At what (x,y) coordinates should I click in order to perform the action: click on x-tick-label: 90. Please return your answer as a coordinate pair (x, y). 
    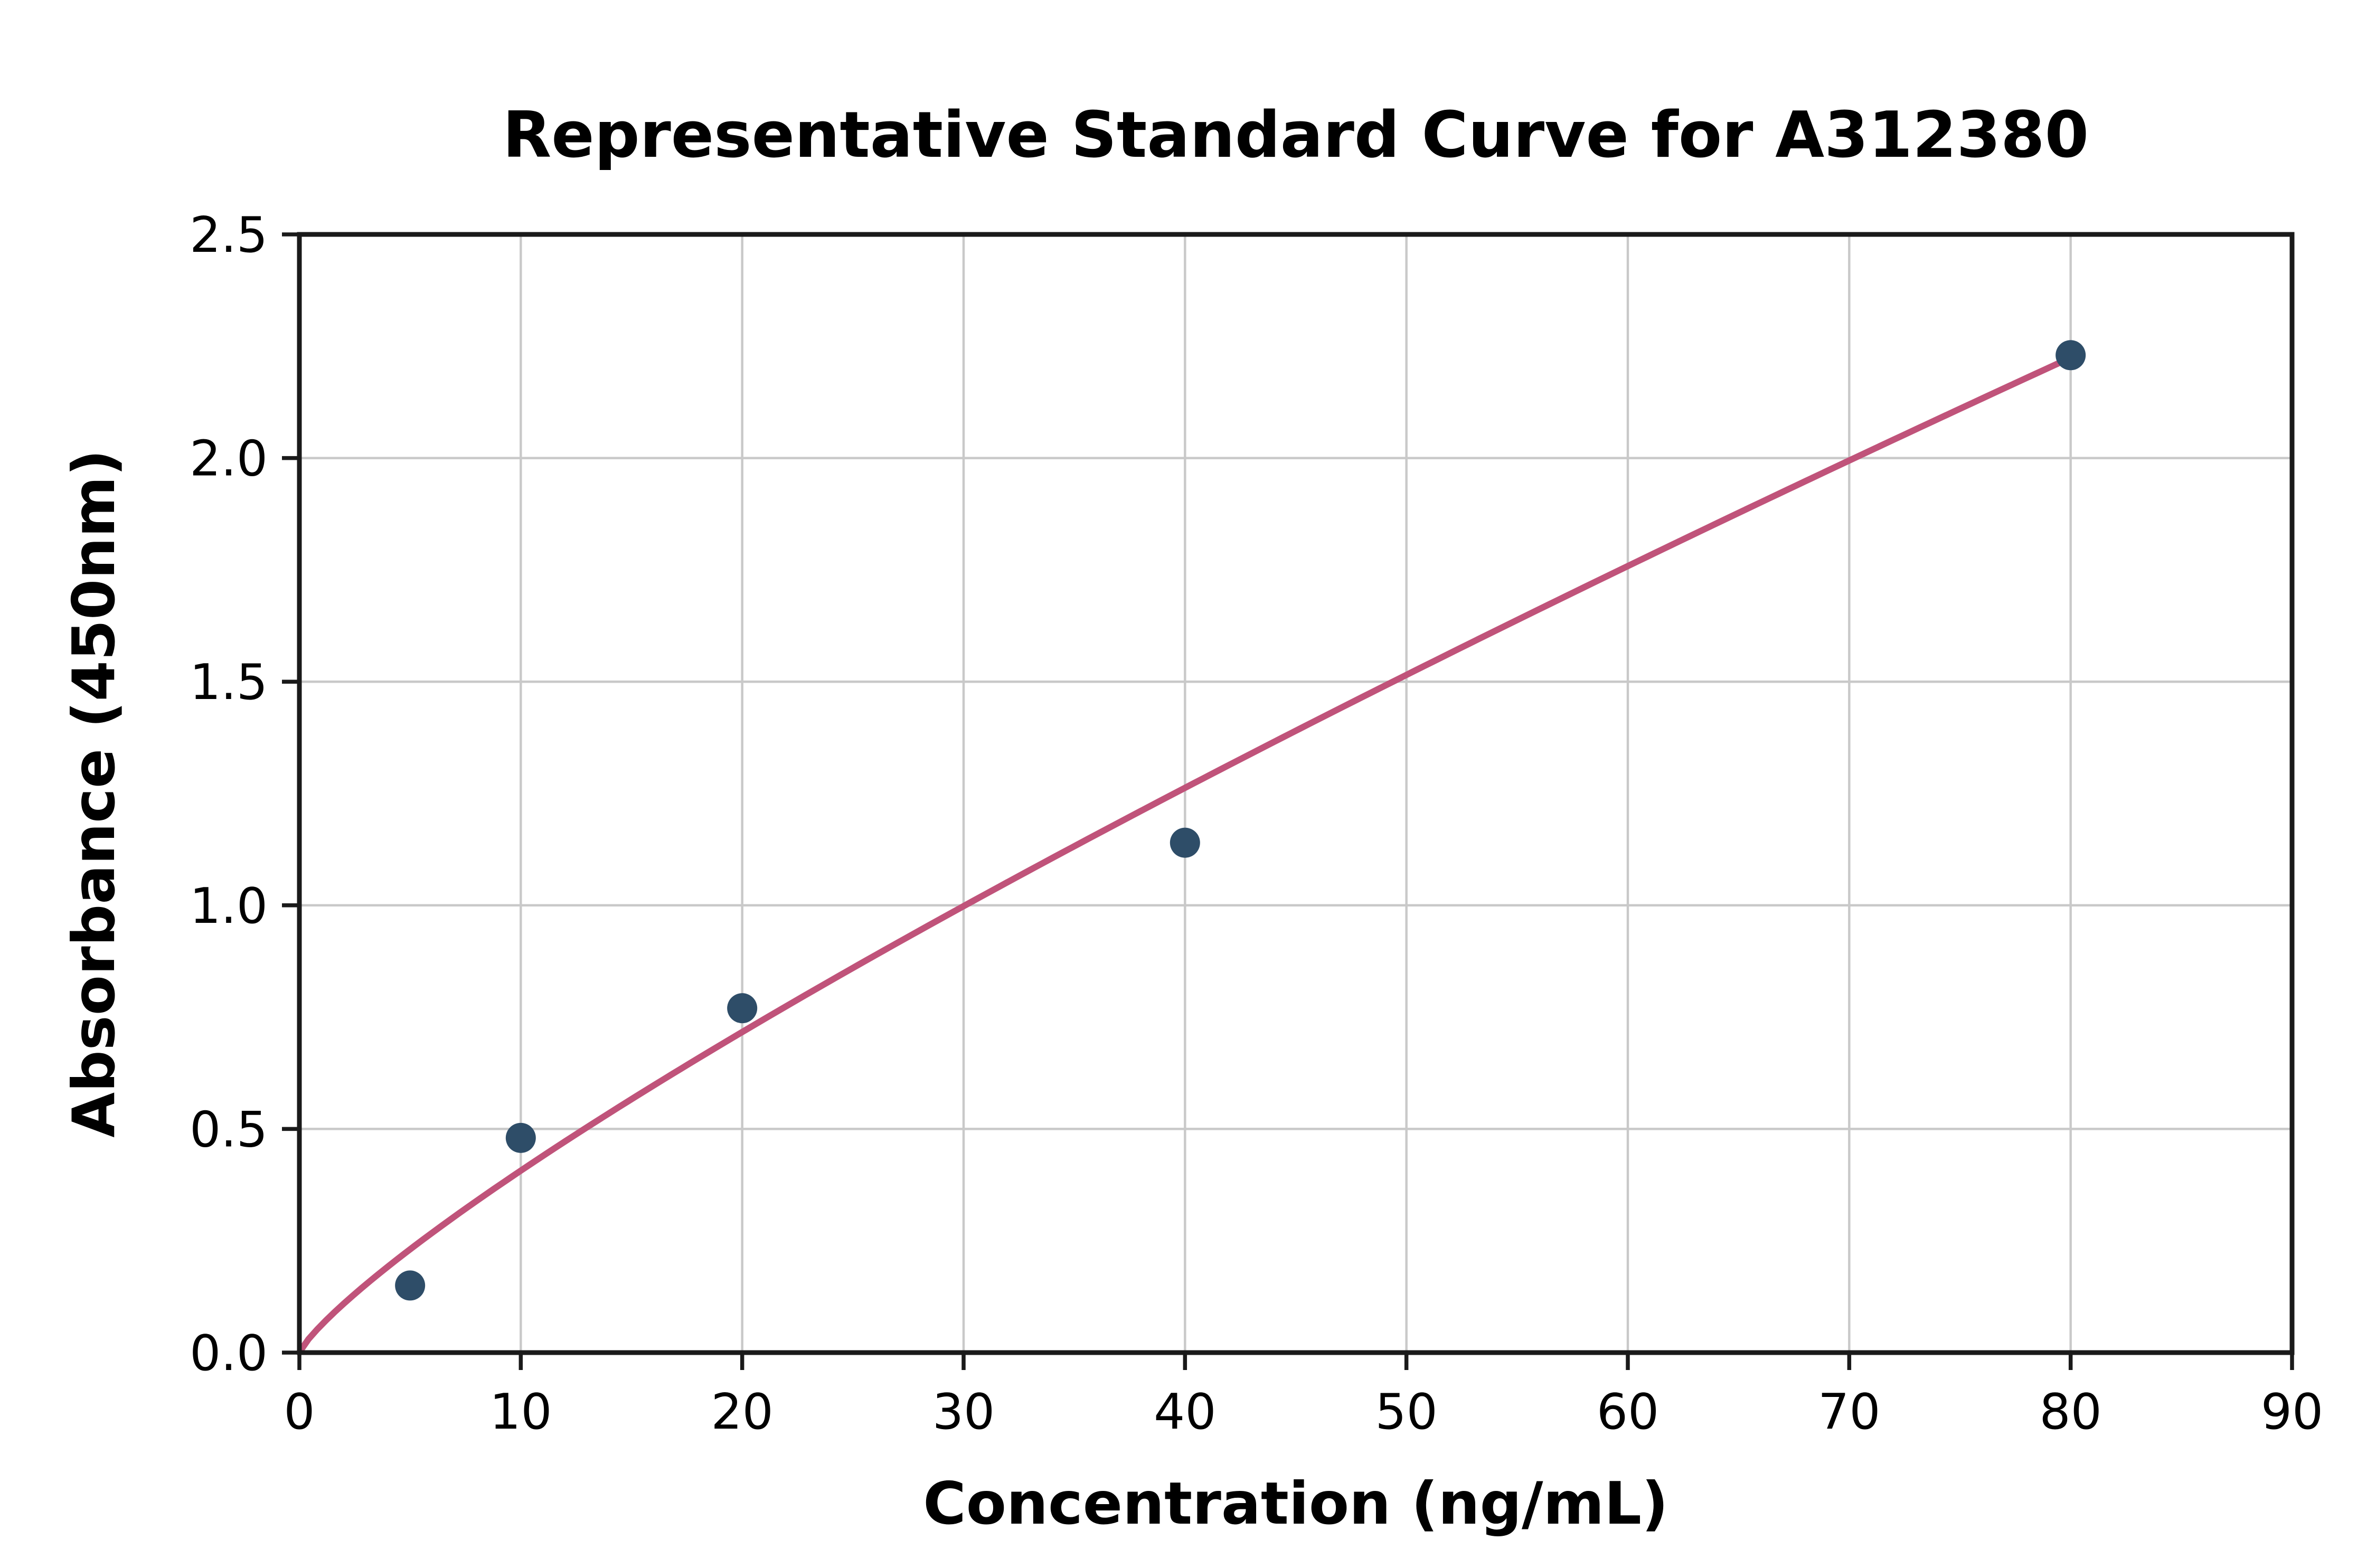
    Looking at the image, I should click on (2292, 1411).